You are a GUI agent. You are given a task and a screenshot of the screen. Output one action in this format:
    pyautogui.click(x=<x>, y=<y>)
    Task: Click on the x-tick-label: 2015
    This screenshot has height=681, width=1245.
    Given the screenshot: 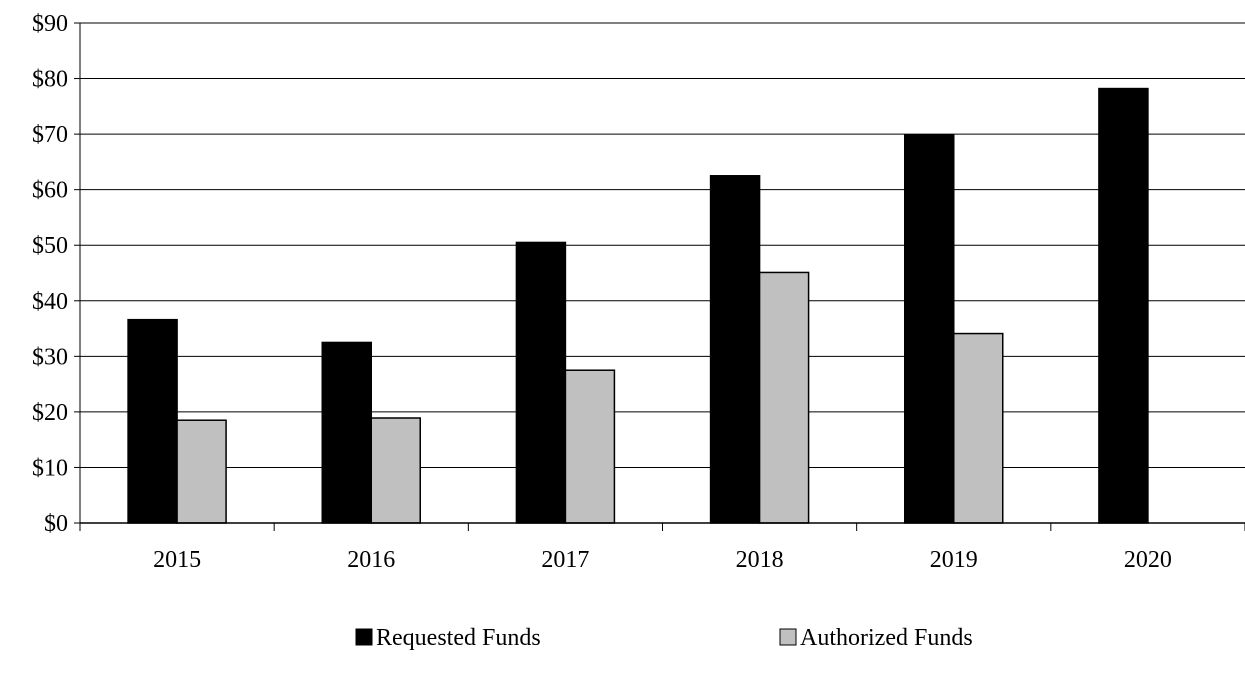 What is the action you would take?
    pyautogui.click(x=177, y=560)
    